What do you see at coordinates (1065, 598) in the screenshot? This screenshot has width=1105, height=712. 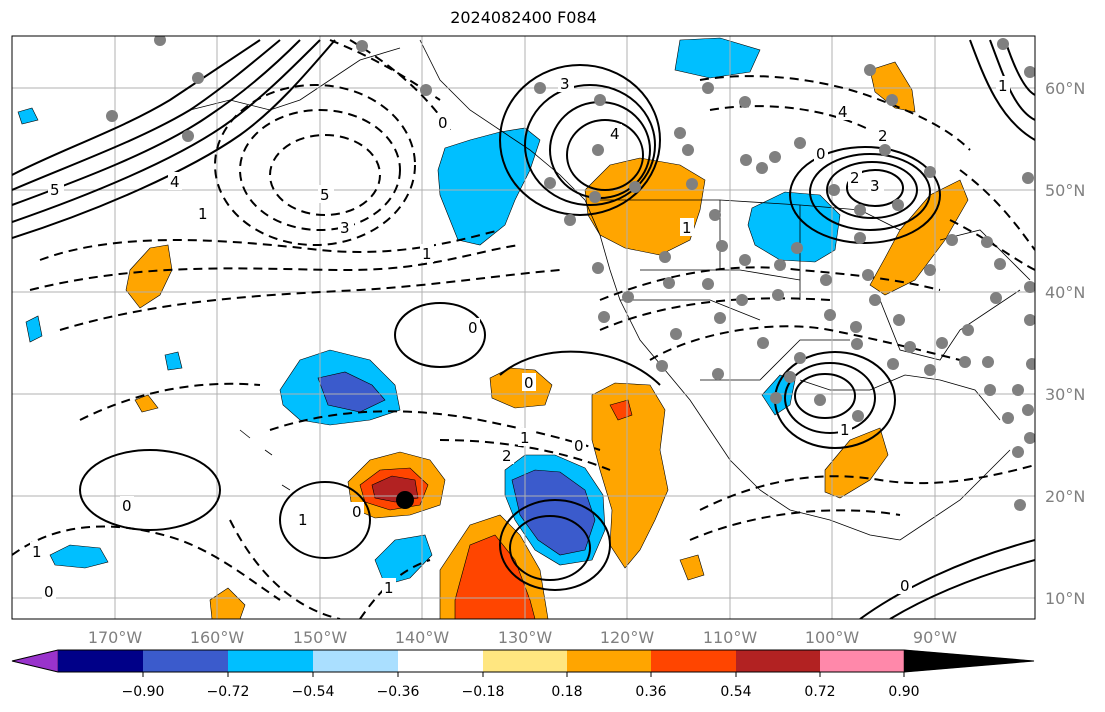 I see `lat-tick-label: 10°N` at bounding box center [1065, 598].